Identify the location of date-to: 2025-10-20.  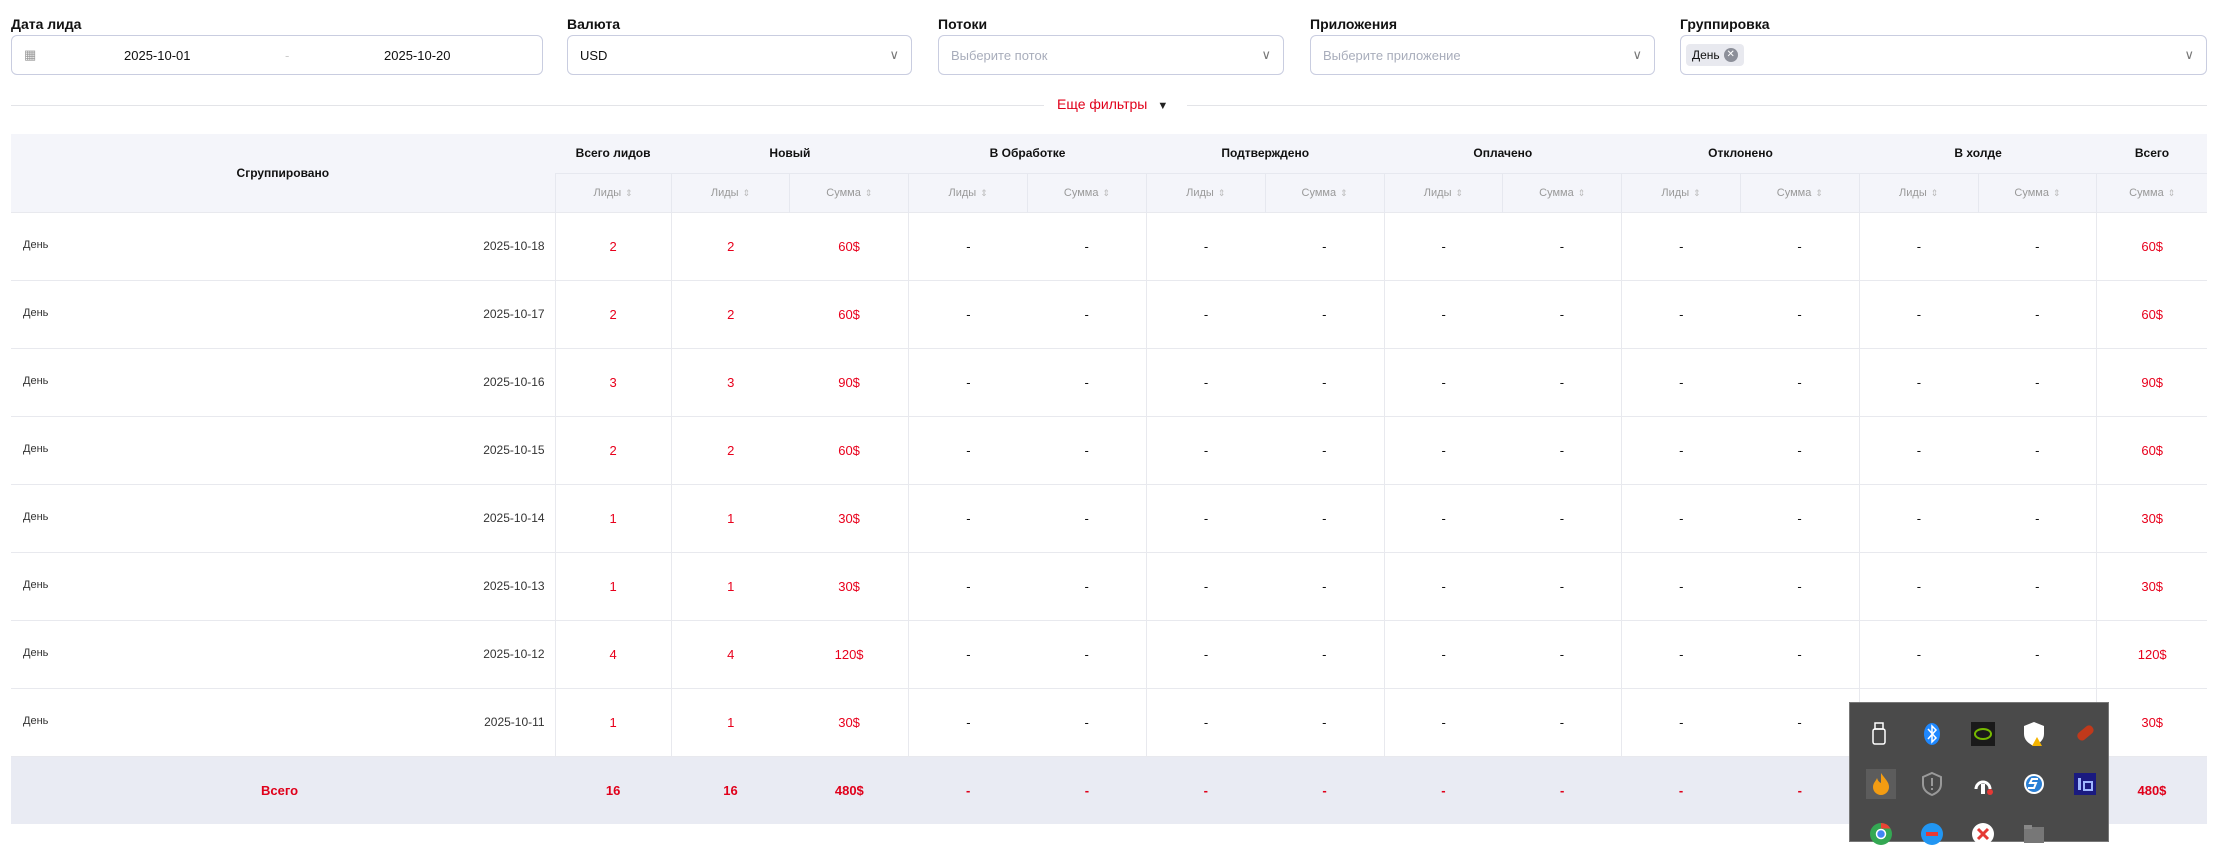
(417, 55).